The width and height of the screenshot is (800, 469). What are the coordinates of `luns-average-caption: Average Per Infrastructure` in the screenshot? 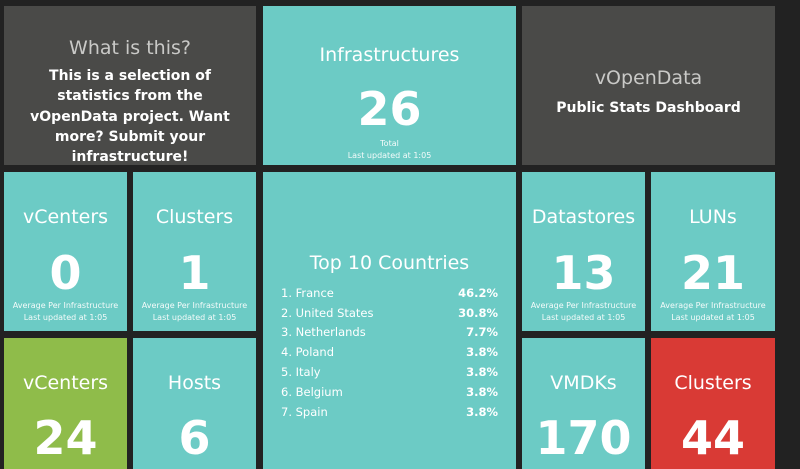 It's located at (713, 305).